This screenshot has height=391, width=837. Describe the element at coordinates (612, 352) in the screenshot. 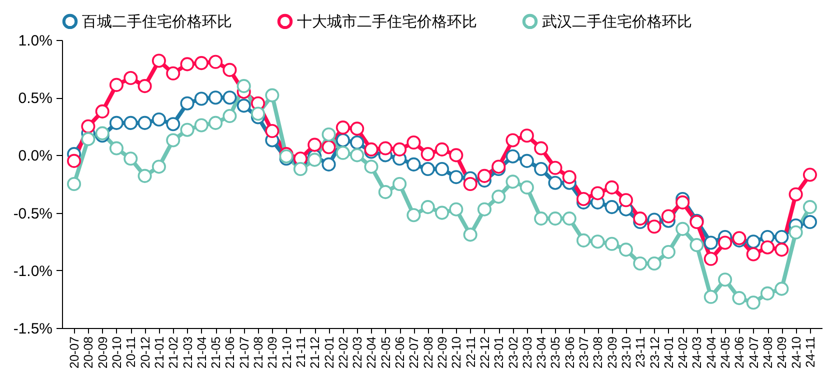

I see `x-tick-label: 23-09` at that location.